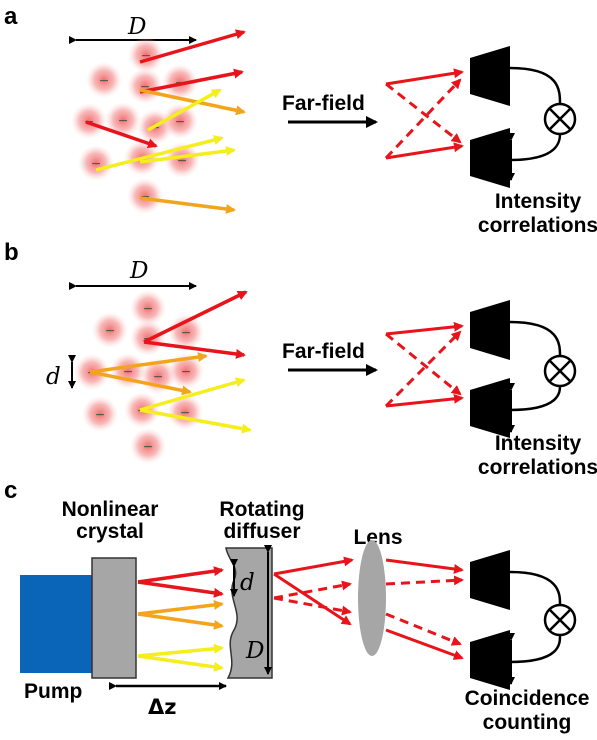 The height and width of the screenshot is (740, 597). I want to click on diffuser-small-symbol: d, so click(247, 583).